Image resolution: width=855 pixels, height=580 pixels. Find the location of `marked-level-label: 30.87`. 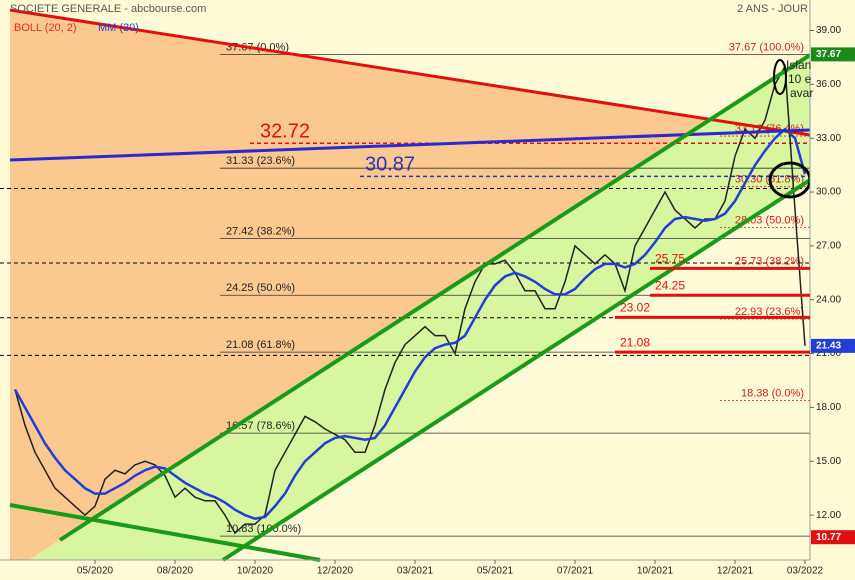

marked-level-label: 30.87 is located at coordinates (390, 165).